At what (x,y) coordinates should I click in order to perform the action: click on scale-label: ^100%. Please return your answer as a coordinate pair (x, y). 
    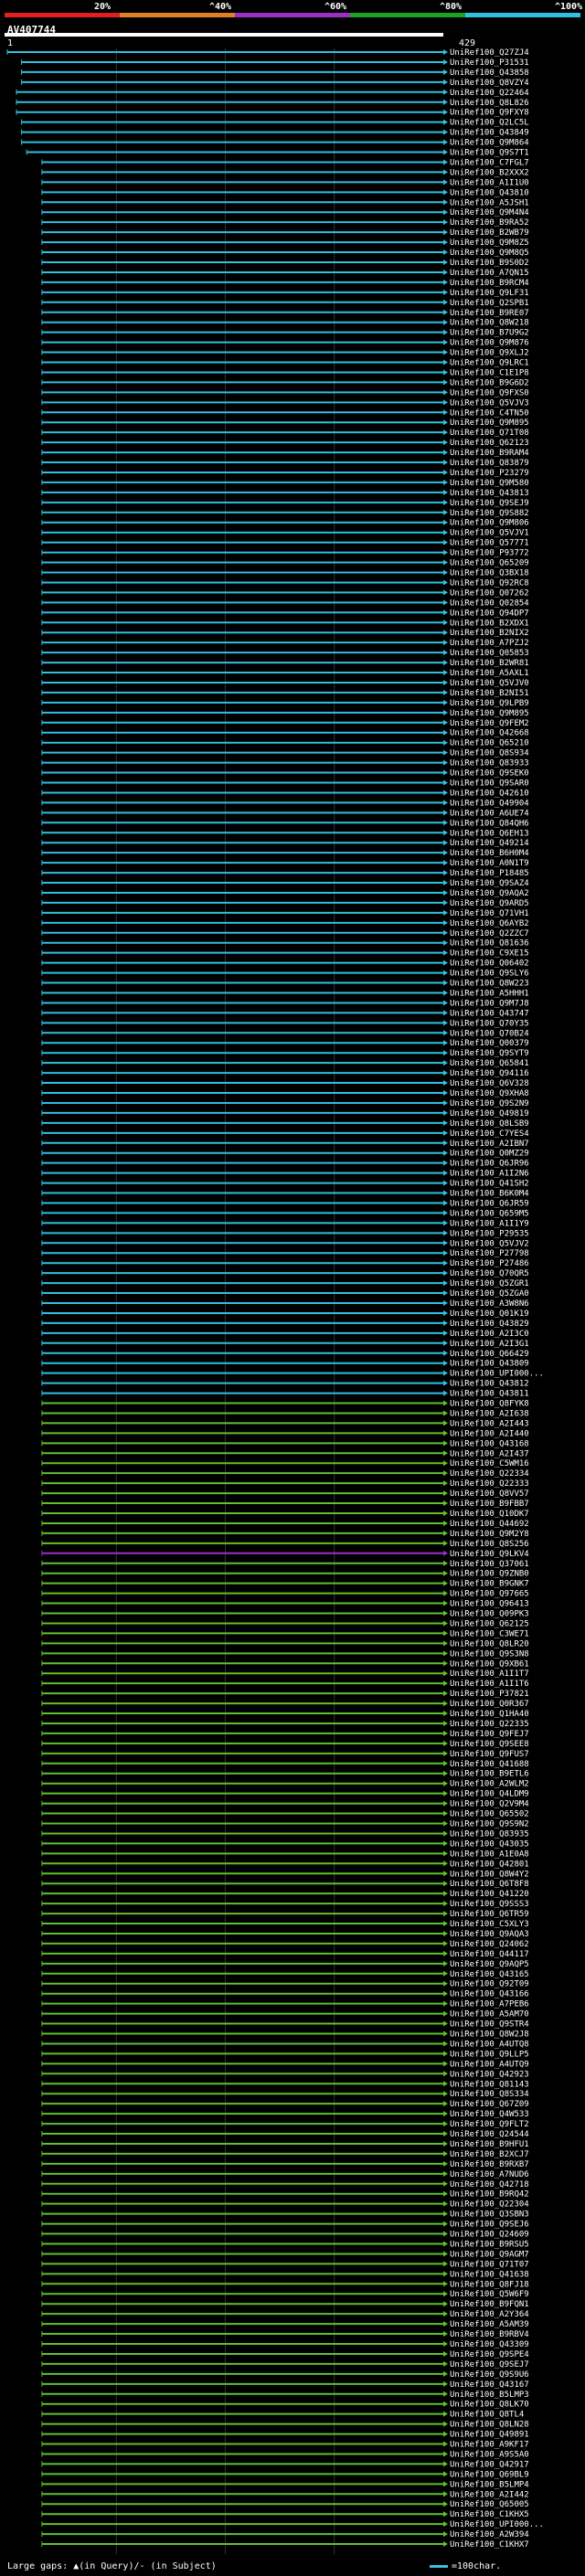
    Looking at the image, I should click on (569, 7).